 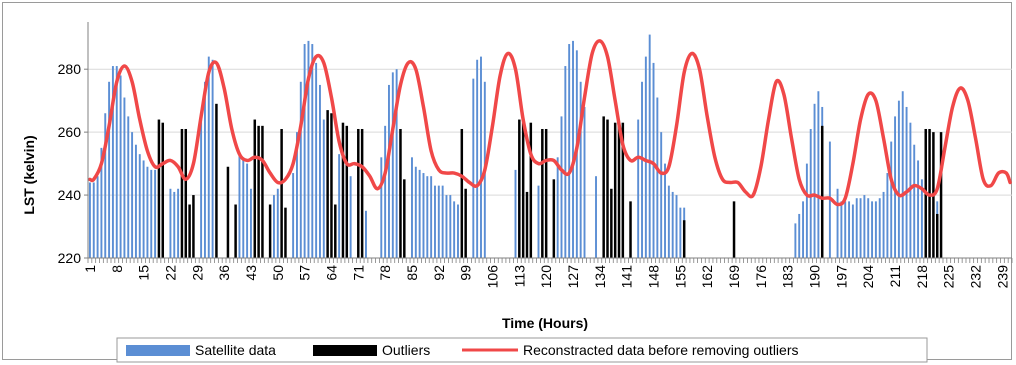 I want to click on x-axis-title: Time (Hours), so click(x=545, y=323).